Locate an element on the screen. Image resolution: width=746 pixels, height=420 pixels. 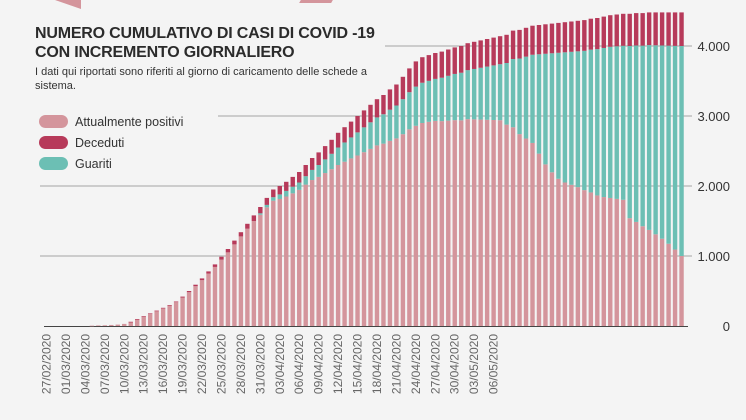
legend-item-positivi: Attualmente positivi is located at coordinates (111, 121).